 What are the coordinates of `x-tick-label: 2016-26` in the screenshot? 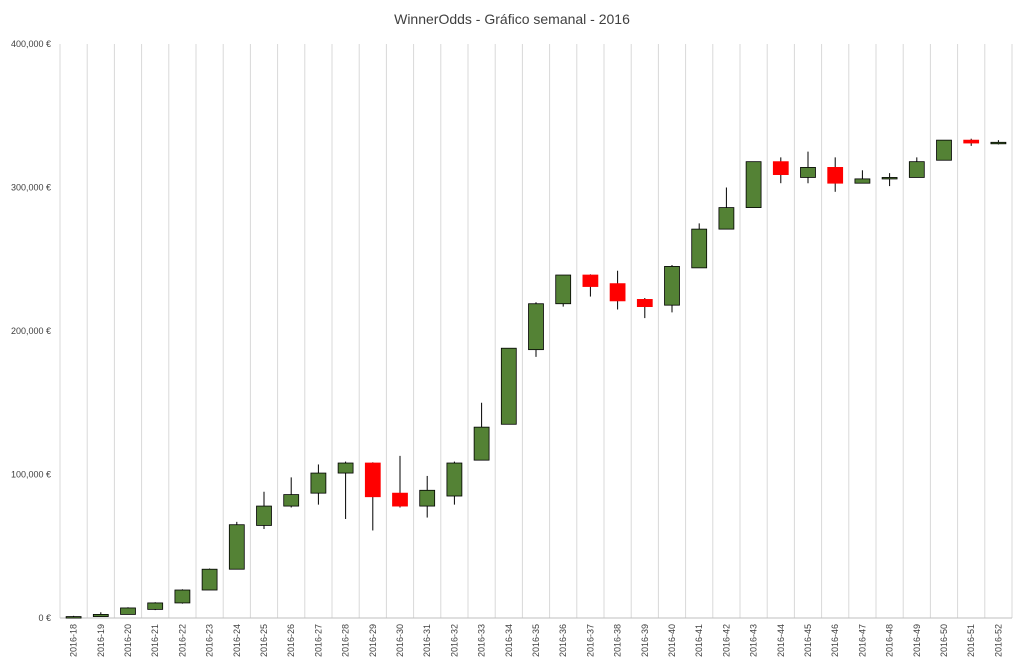 It's located at (291, 640).